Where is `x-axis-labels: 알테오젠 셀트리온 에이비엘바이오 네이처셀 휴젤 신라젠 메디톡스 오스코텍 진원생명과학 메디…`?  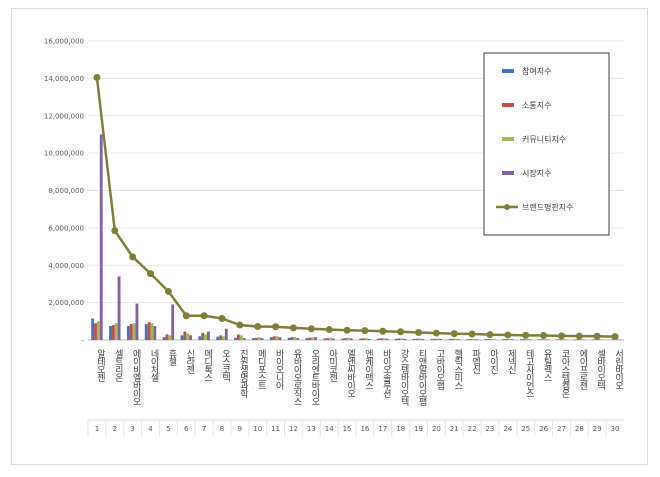 x-axis-labels: 알테오젠 셀트리온 에이비엘바이오 네이처셀 휴젤 신라젠 메디톡스 오스코텍 진원생명과학 메디… is located at coordinates (359, 378).